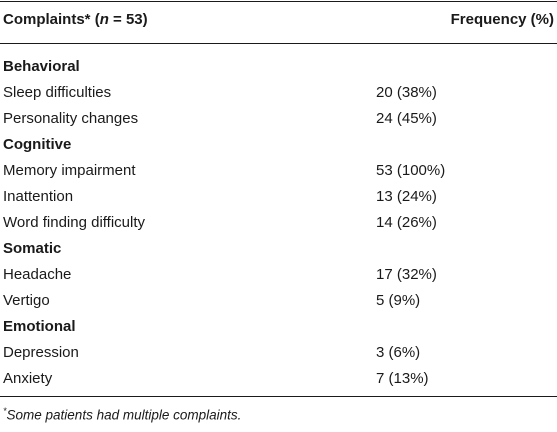 This screenshot has width=557, height=432. What do you see at coordinates (69, 170) in the screenshot?
I see `complaint-label: Memory impairment` at bounding box center [69, 170].